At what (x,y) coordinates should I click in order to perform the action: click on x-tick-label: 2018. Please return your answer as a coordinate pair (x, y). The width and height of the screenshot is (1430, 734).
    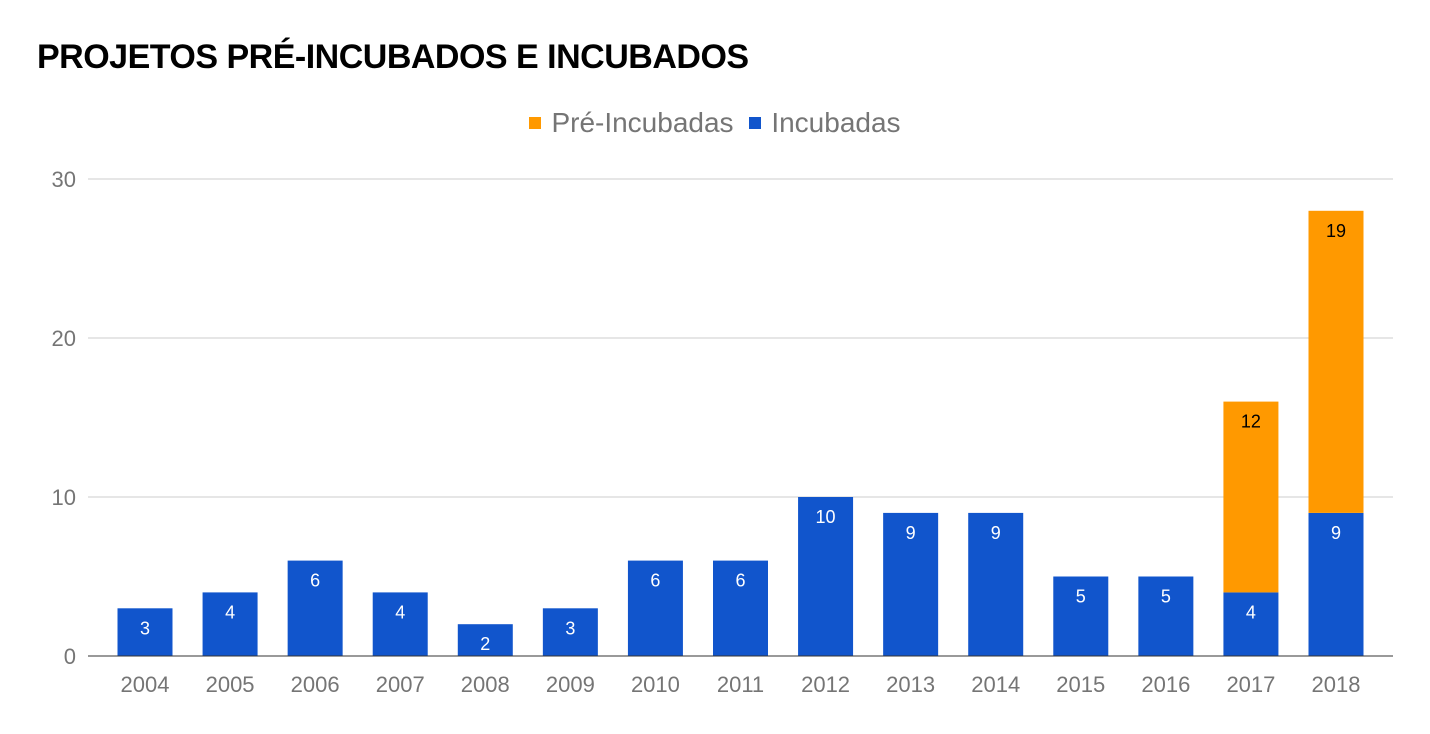
    Looking at the image, I should click on (1336, 684).